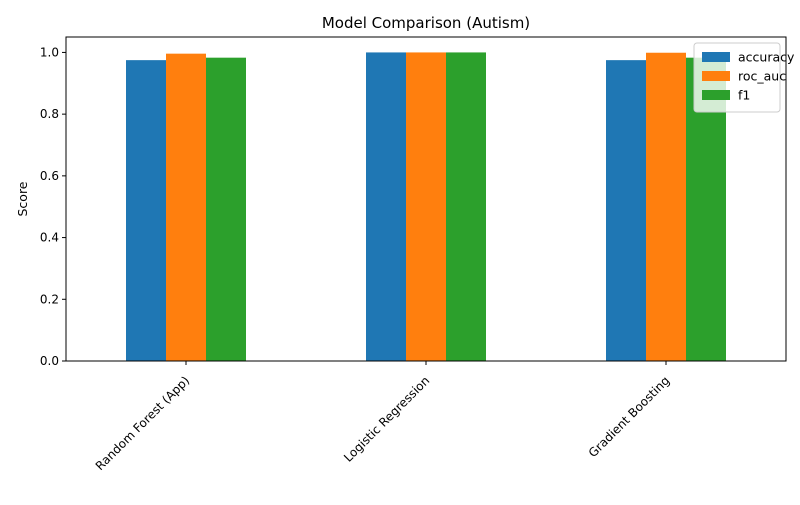  I want to click on y-axis: 0.0 0.2 0.4 0.6 0.8 1.0, so click(53, 206).